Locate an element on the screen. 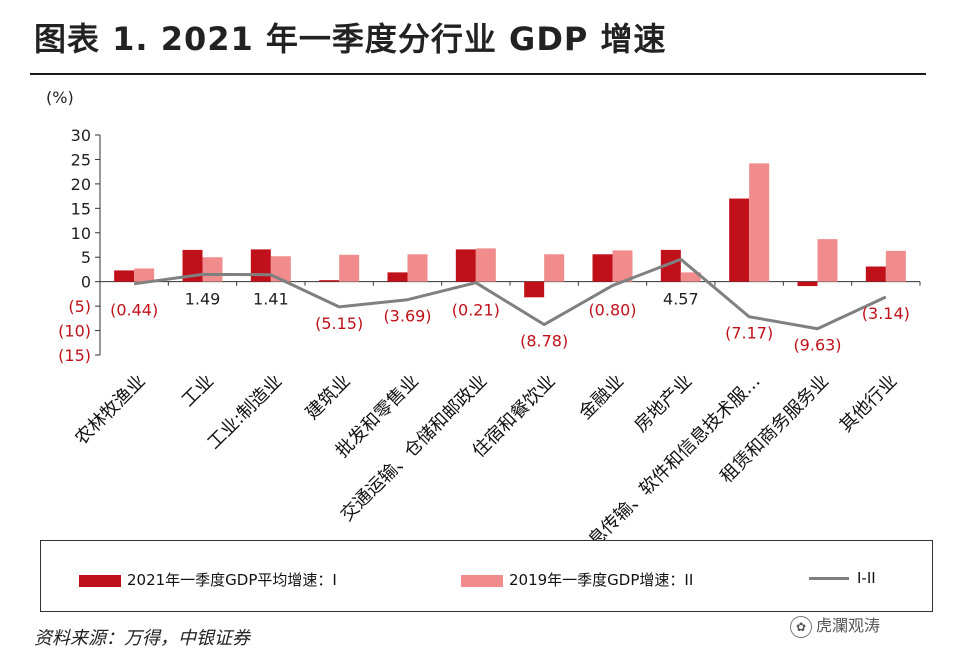 The width and height of the screenshot is (960, 665). legend-item-2021: 2021年一季度GDP平均增速：I is located at coordinates (208, 579).